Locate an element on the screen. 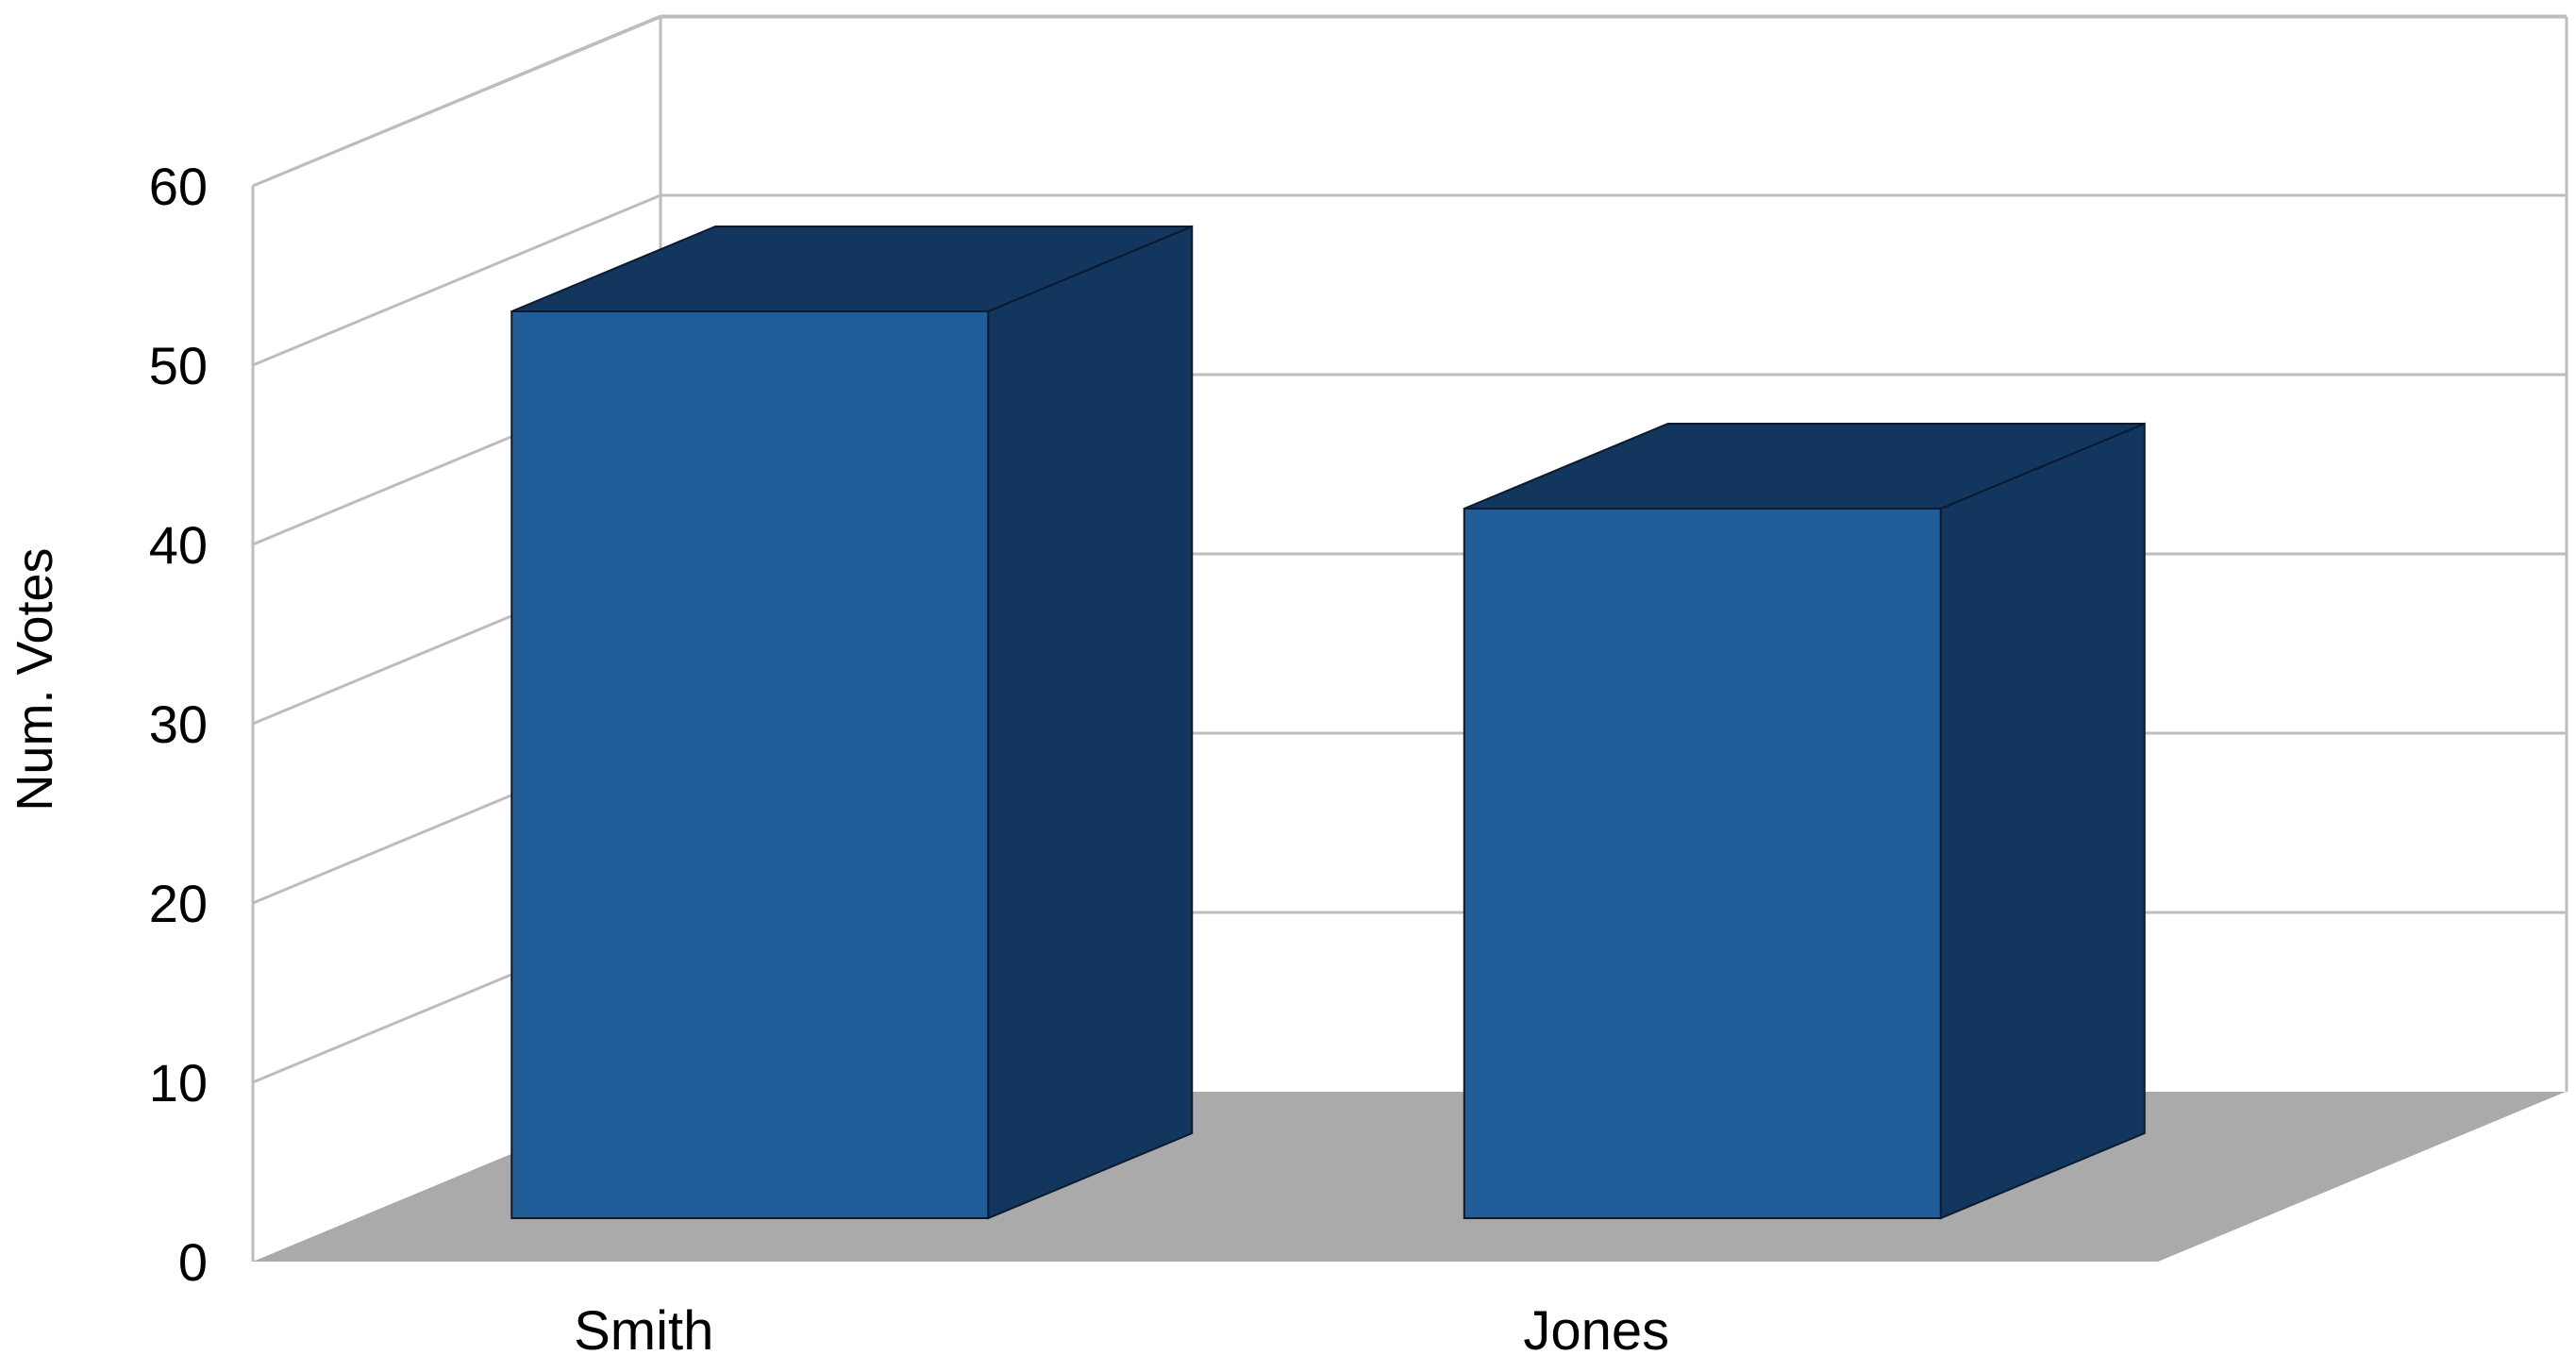 This screenshot has width=2576, height=1372. y-tick-label: 40 is located at coordinates (178, 545).